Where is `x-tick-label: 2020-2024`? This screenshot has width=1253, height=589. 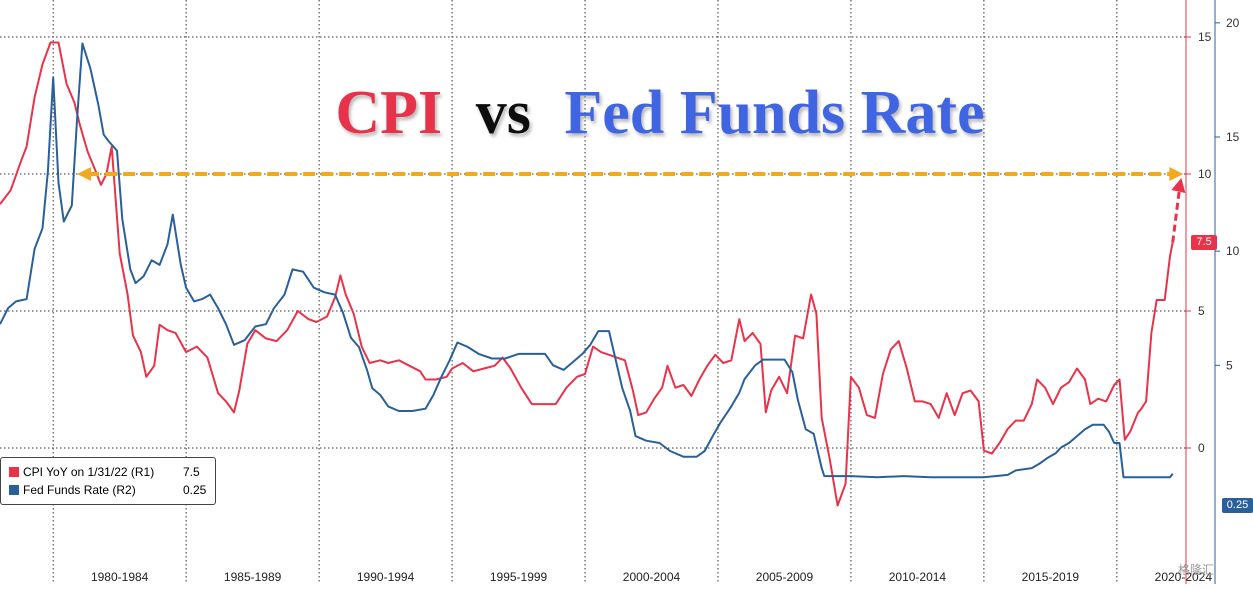
x-tick-label: 2020-2024 is located at coordinates (1184, 577).